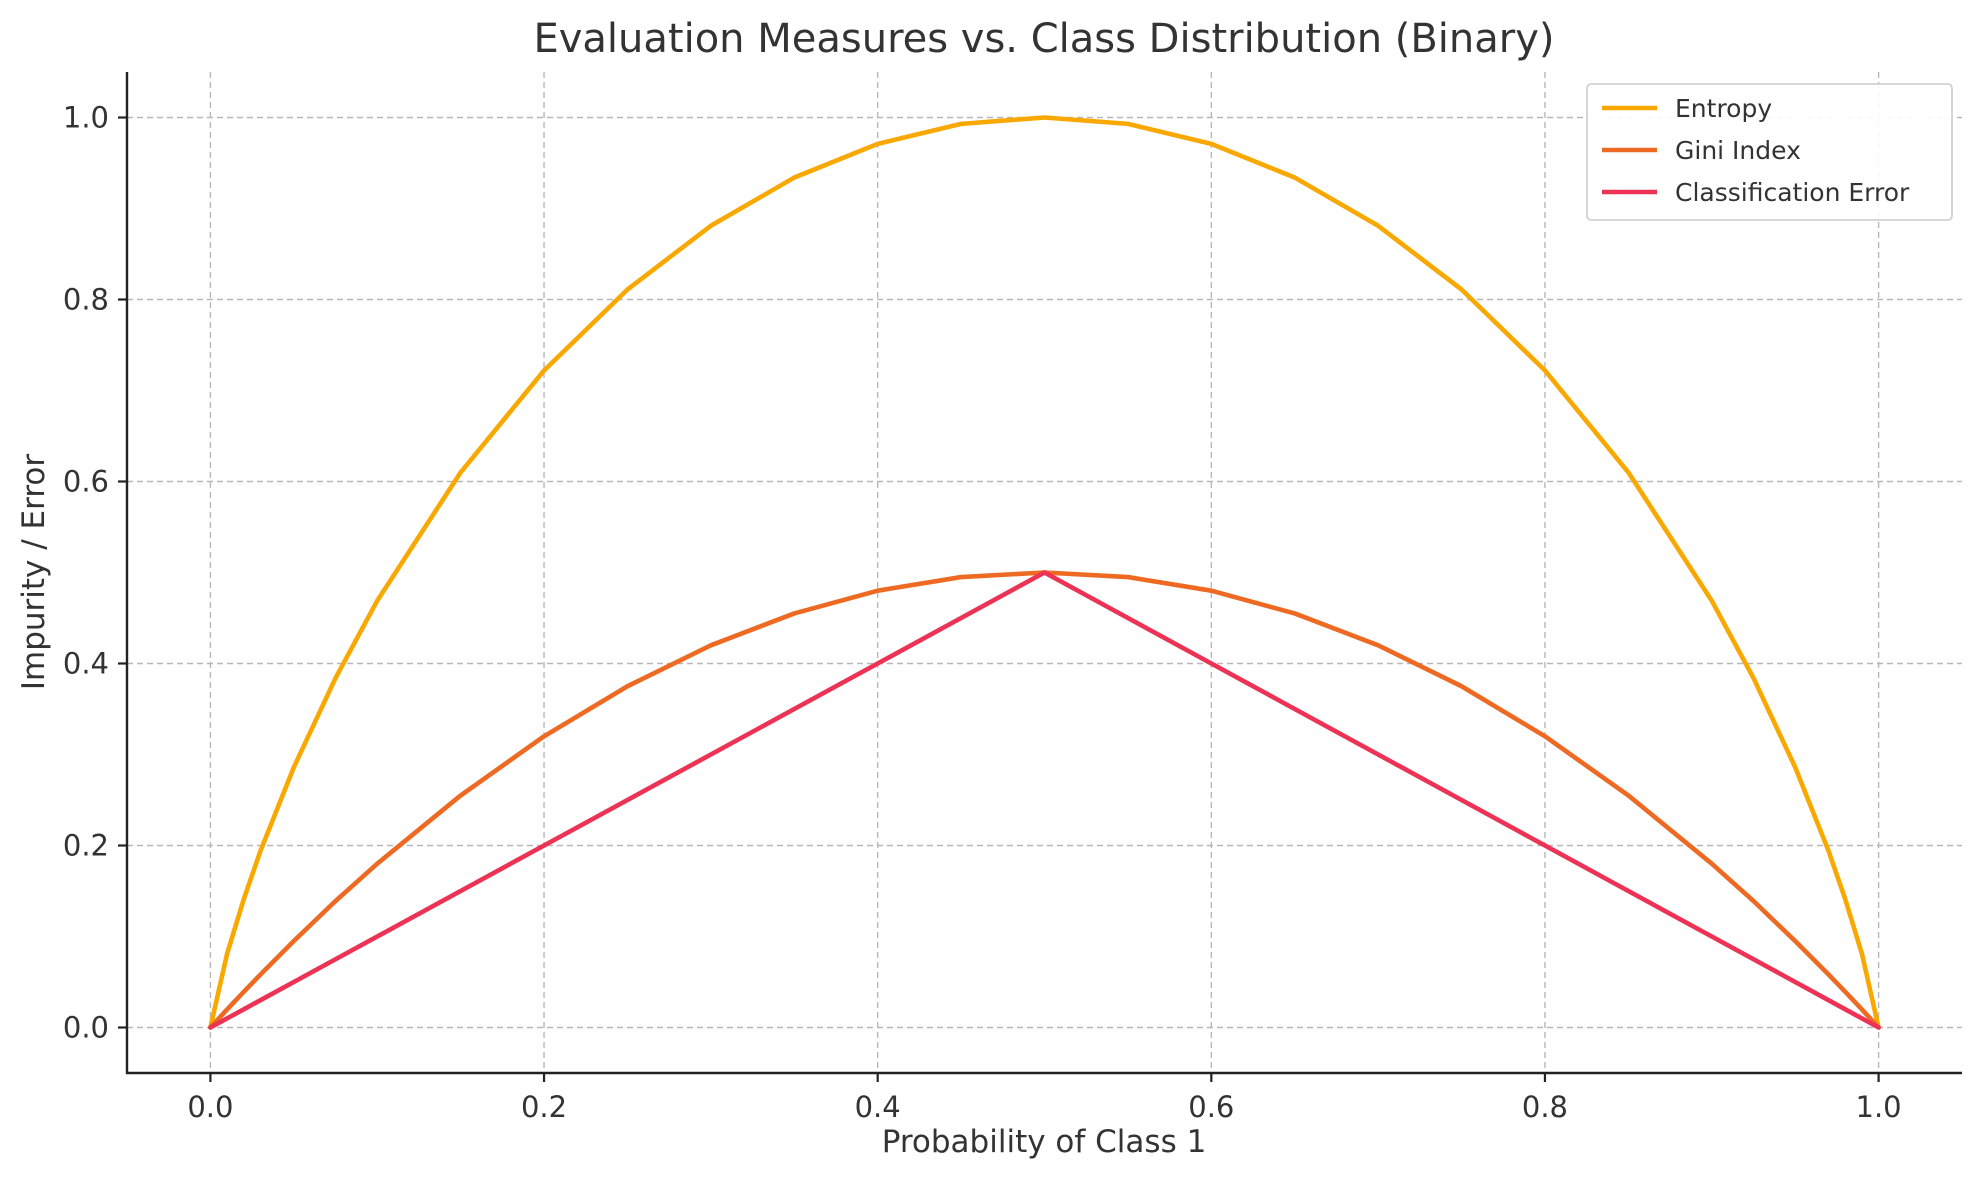 The width and height of the screenshot is (1980, 1184). I want to click on x-axis-label: Probability of Class 1, so click(1044, 1142).